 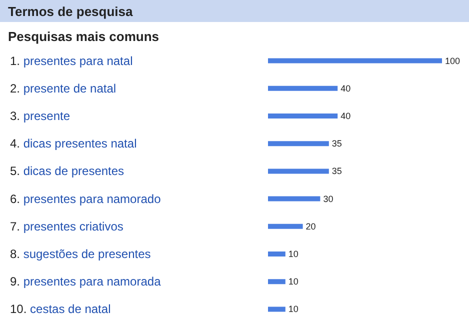 What do you see at coordinates (86, 199) in the screenshot?
I see `y-tick-label: 6. presentes para namorado` at bounding box center [86, 199].